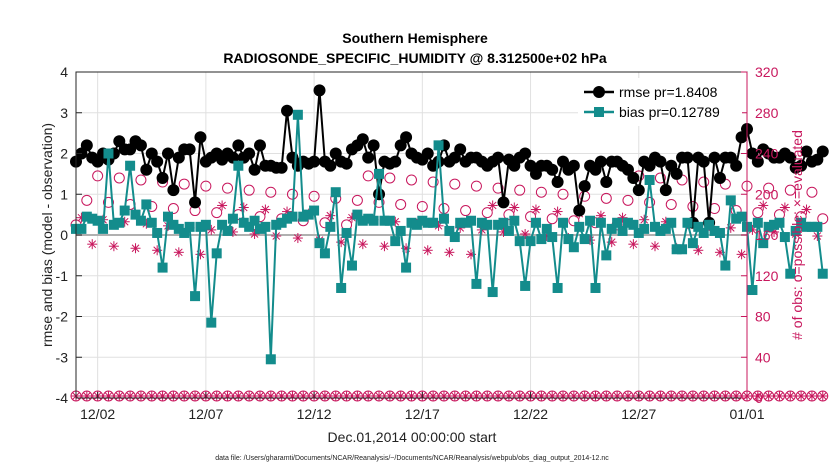  What do you see at coordinates (746, 414) in the screenshot?
I see `x-tick-label: 01/01` at bounding box center [746, 414].